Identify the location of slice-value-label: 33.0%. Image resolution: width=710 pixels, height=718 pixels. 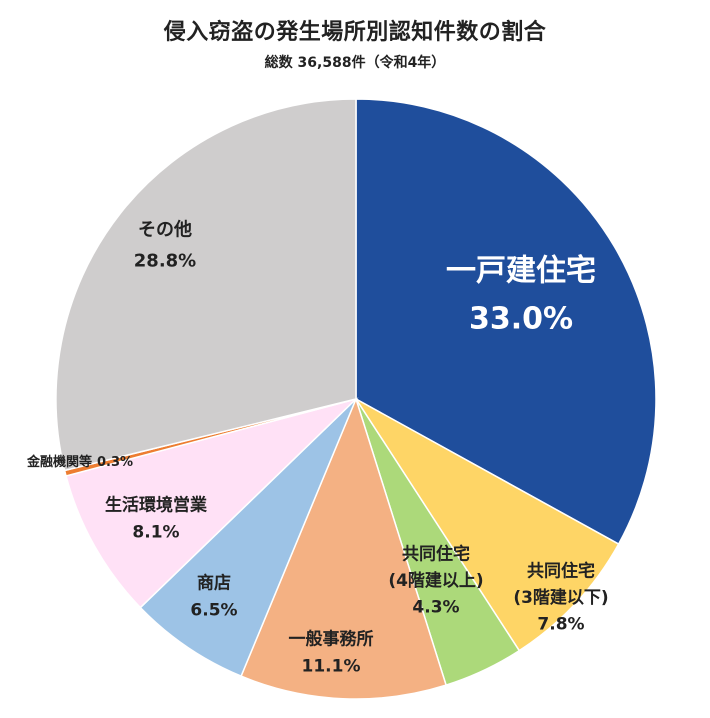
(521, 319).